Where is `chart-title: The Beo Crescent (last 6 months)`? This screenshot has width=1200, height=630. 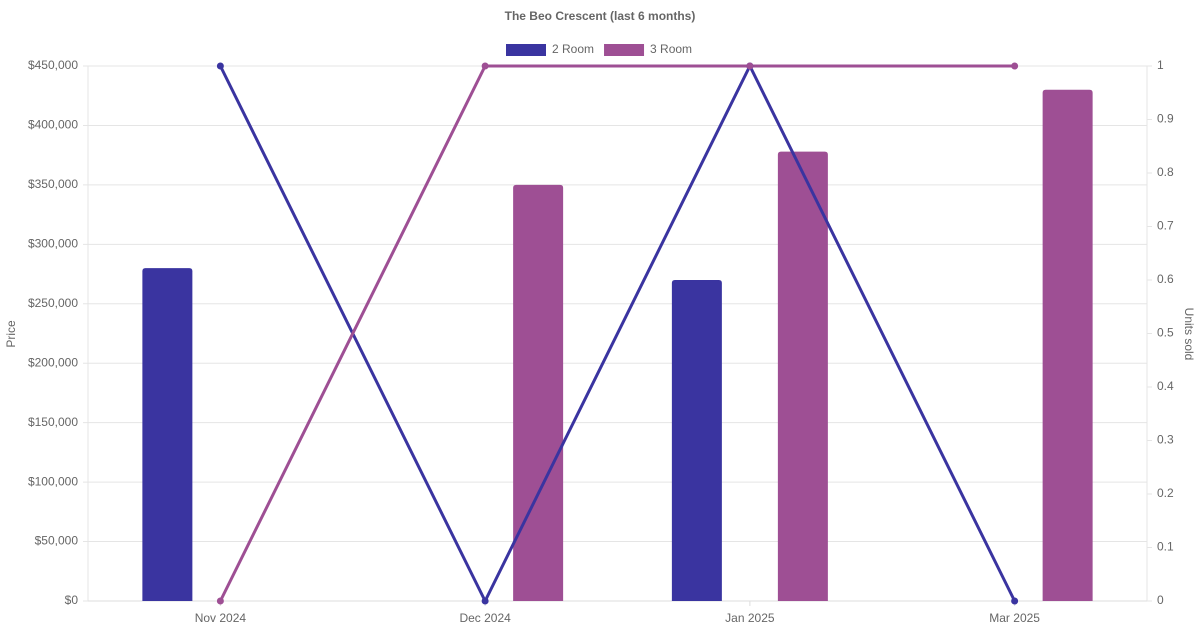 chart-title: The Beo Crescent (last 6 months) is located at coordinates (600, 16).